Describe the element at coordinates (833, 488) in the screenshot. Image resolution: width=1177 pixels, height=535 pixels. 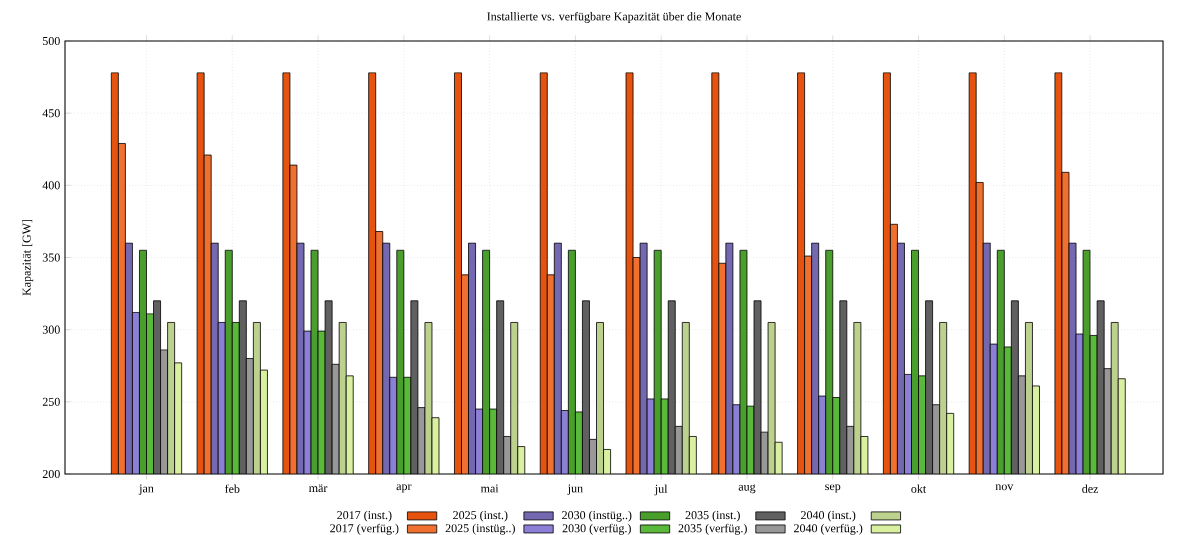
I see `x-tick-label: sep` at that location.